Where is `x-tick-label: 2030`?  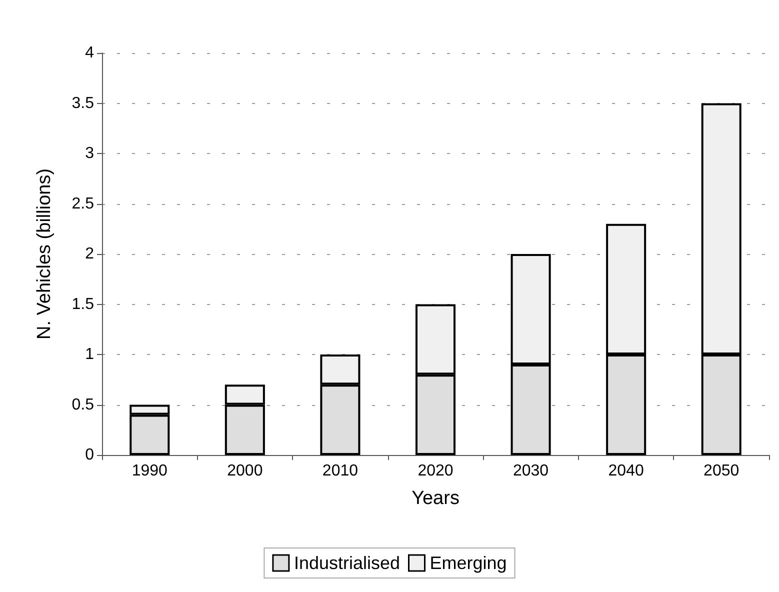 x-tick-label: 2030 is located at coordinates (530, 471).